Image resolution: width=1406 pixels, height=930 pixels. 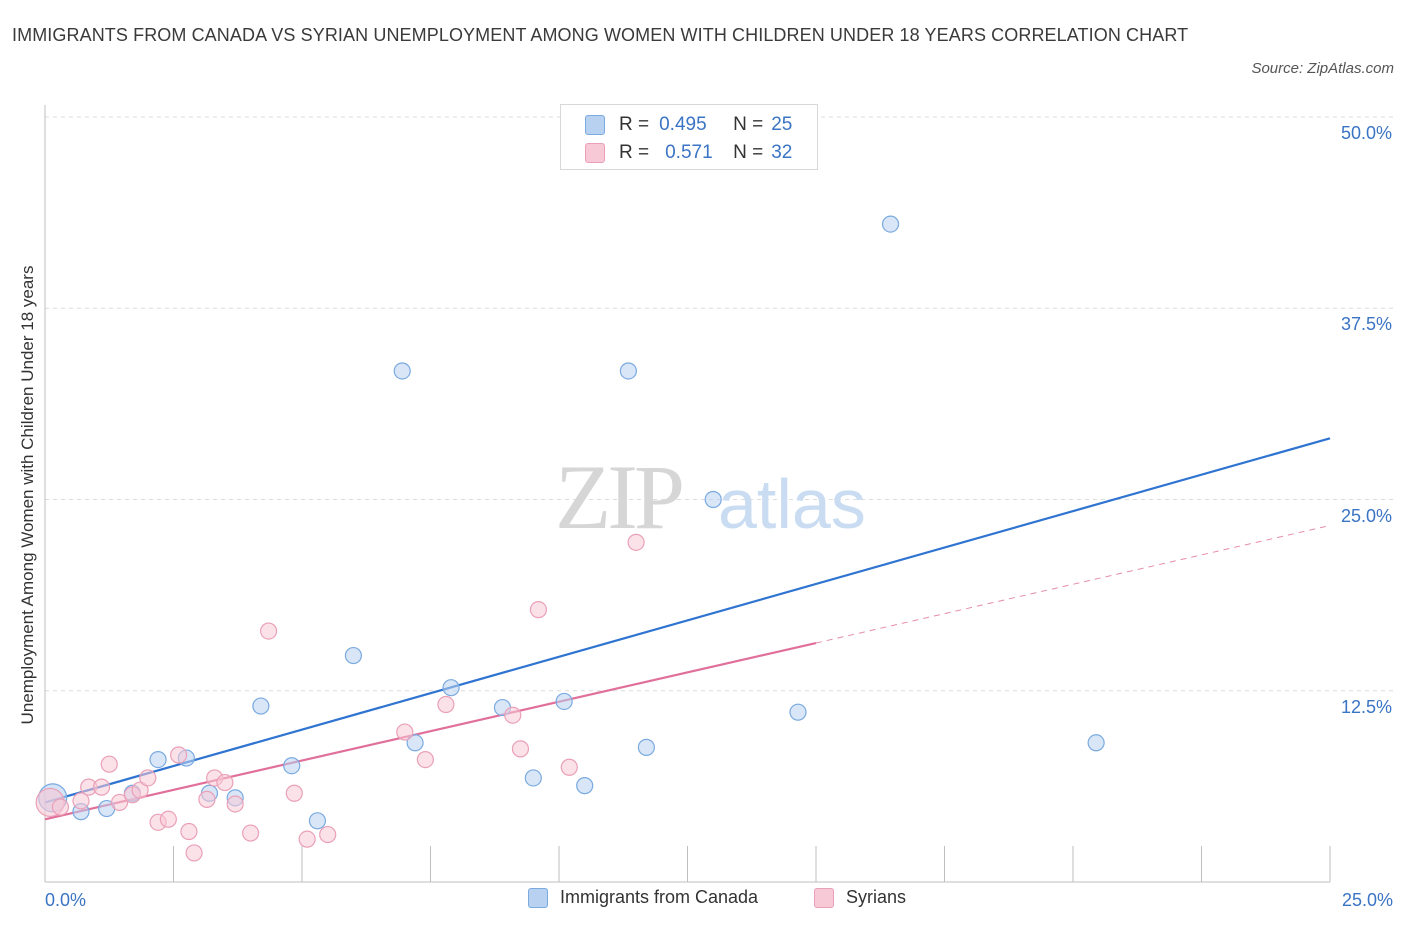 What do you see at coordinates (876, 897) in the screenshot?
I see `legend-label-syrians: Syrians` at bounding box center [876, 897].